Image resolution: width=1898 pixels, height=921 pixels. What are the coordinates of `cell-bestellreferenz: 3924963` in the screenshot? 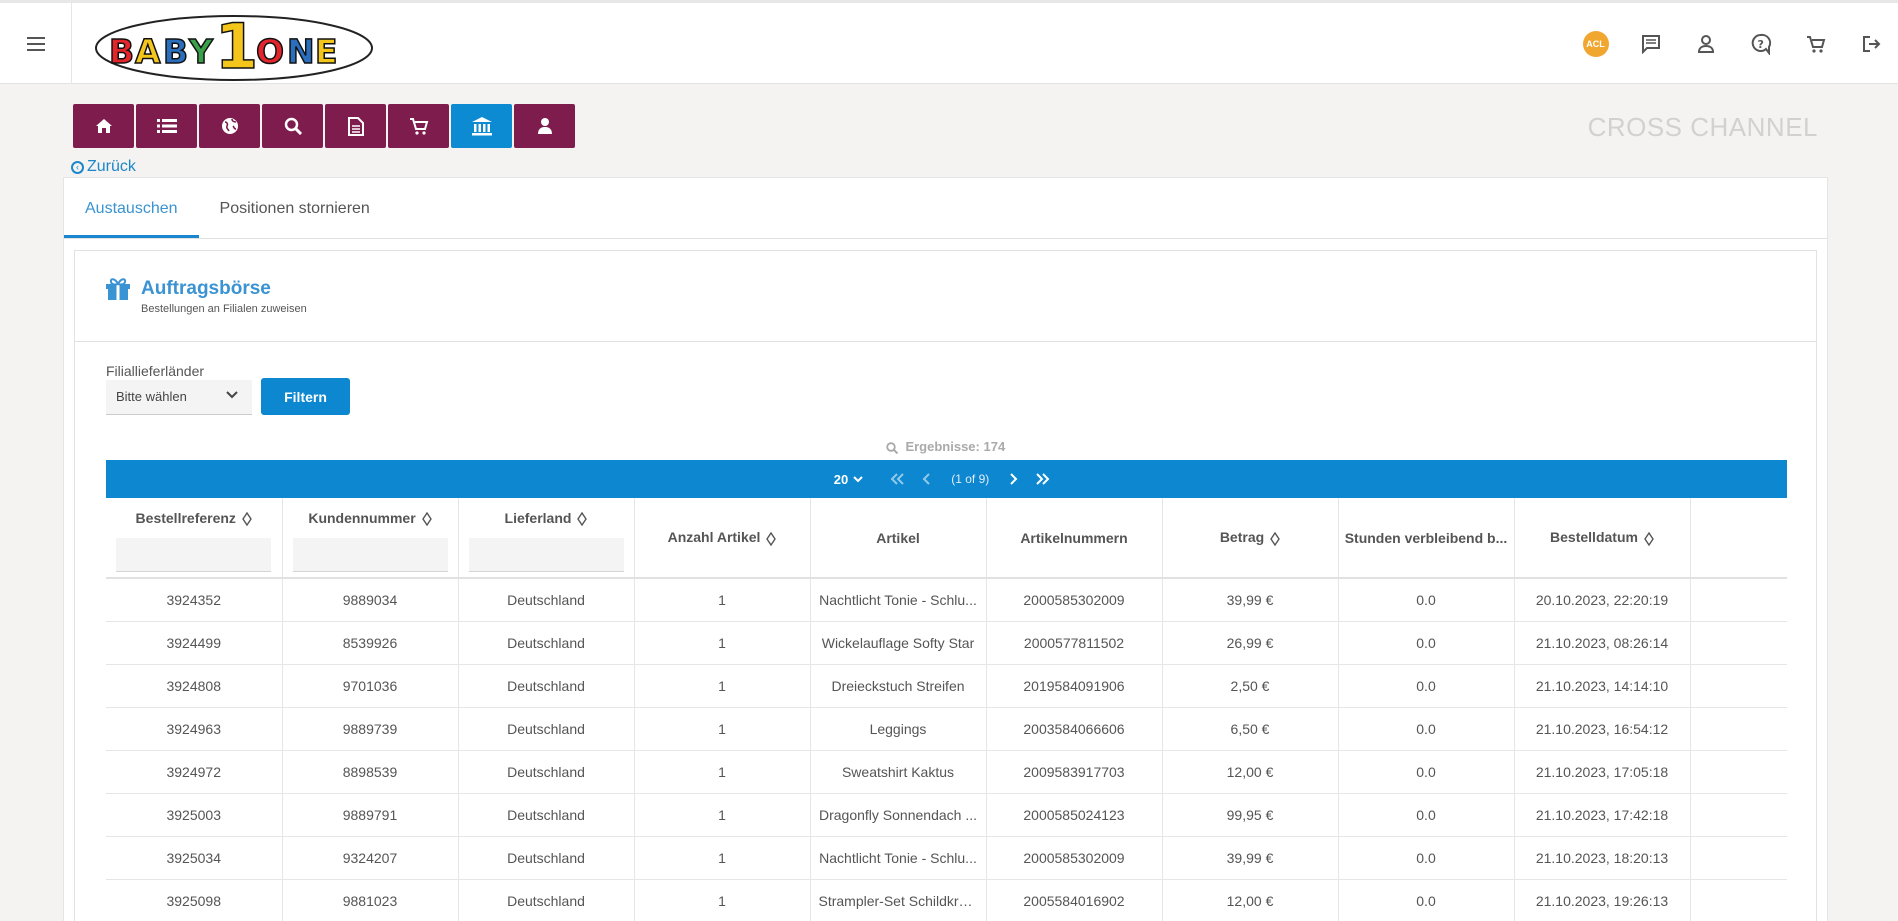 It's located at (194, 729).